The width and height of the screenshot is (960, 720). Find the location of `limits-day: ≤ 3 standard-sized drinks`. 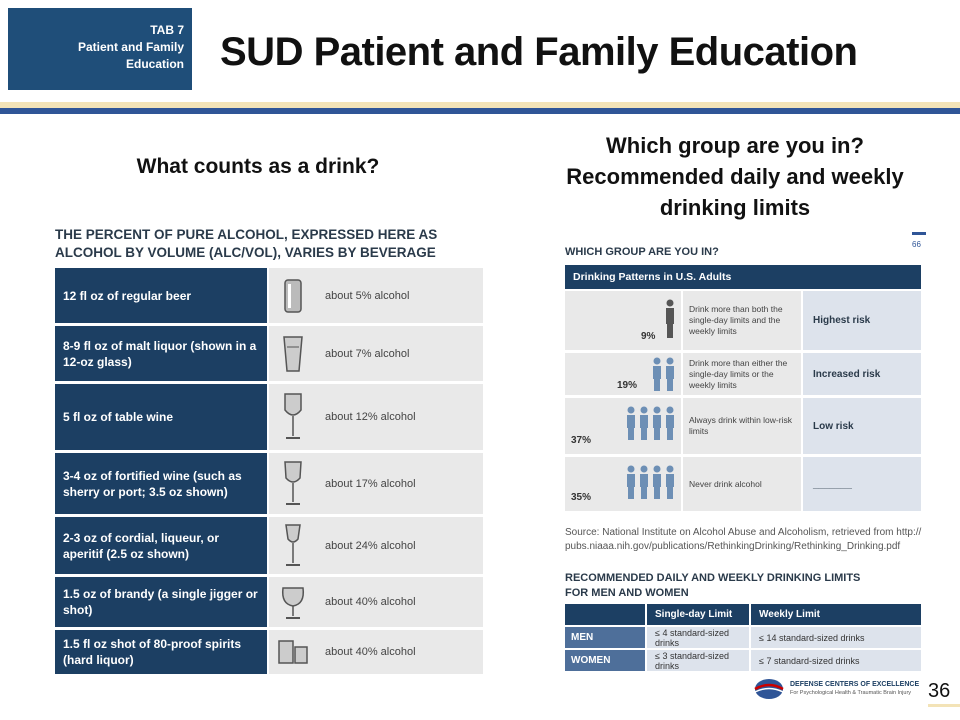

limits-day: ≤ 3 standard-sized drinks is located at coordinates (698, 660).